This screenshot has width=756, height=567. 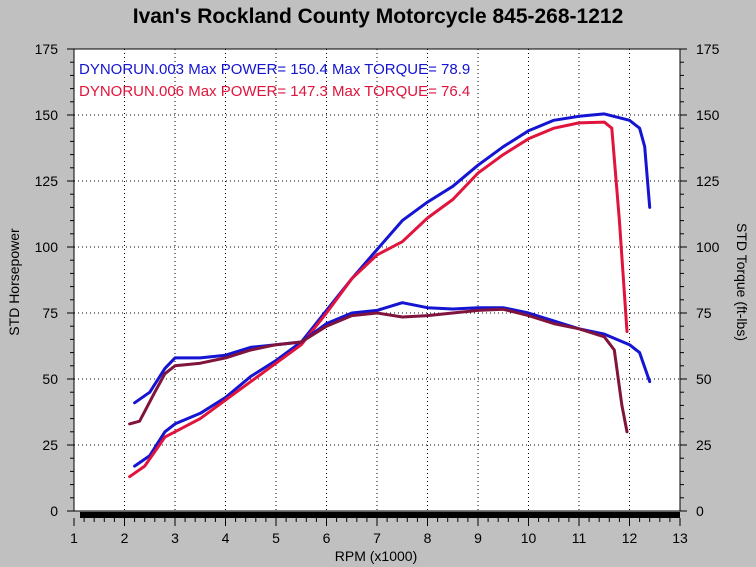 I want to click on y-tick-label-left: 175, so click(x=47, y=49).